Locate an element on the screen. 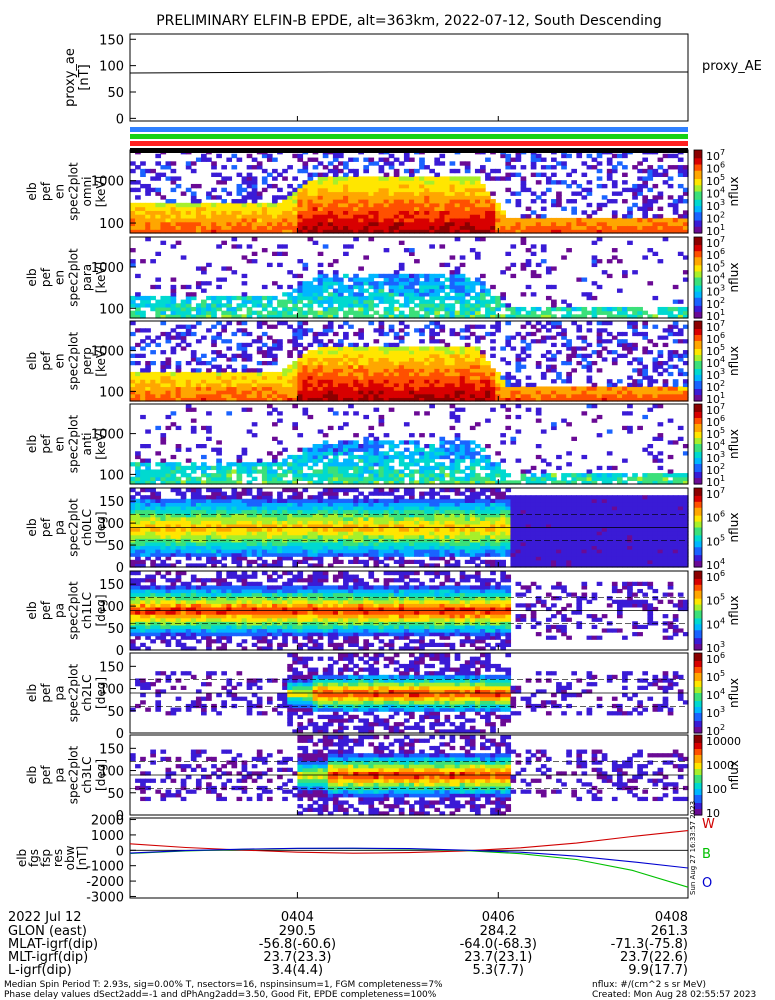 This screenshot has width=775, height=1000. colorbar-tick-base: 10 is located at coordinates (713, 292).